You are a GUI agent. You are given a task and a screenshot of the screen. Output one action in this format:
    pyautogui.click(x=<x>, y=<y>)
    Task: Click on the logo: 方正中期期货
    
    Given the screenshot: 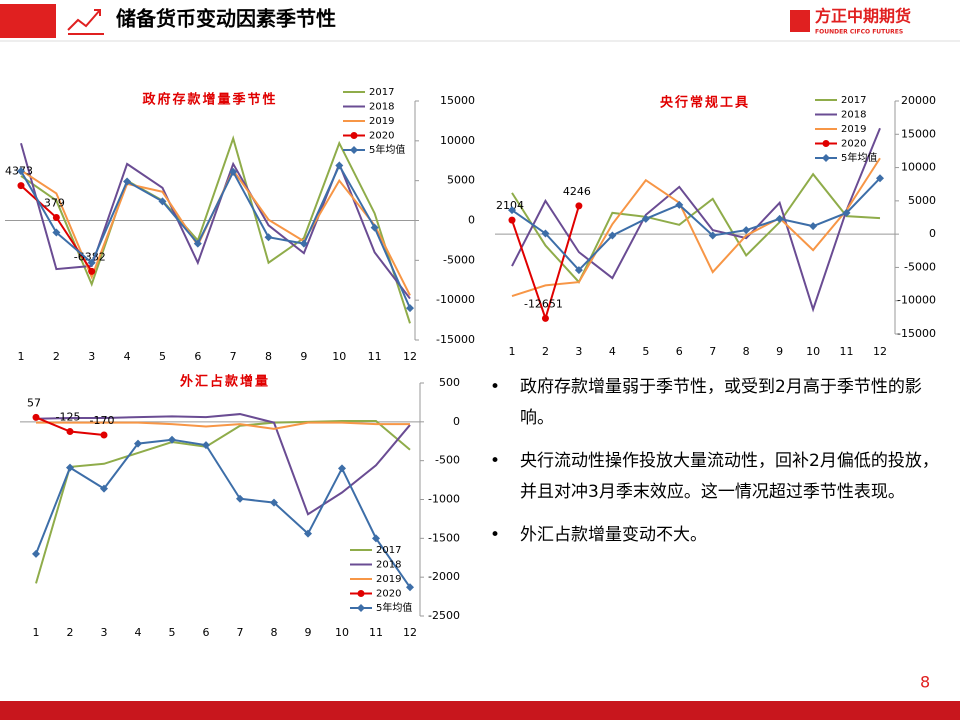 What is the action you would take?
    pyautogui.click(x=863, y=16)
    